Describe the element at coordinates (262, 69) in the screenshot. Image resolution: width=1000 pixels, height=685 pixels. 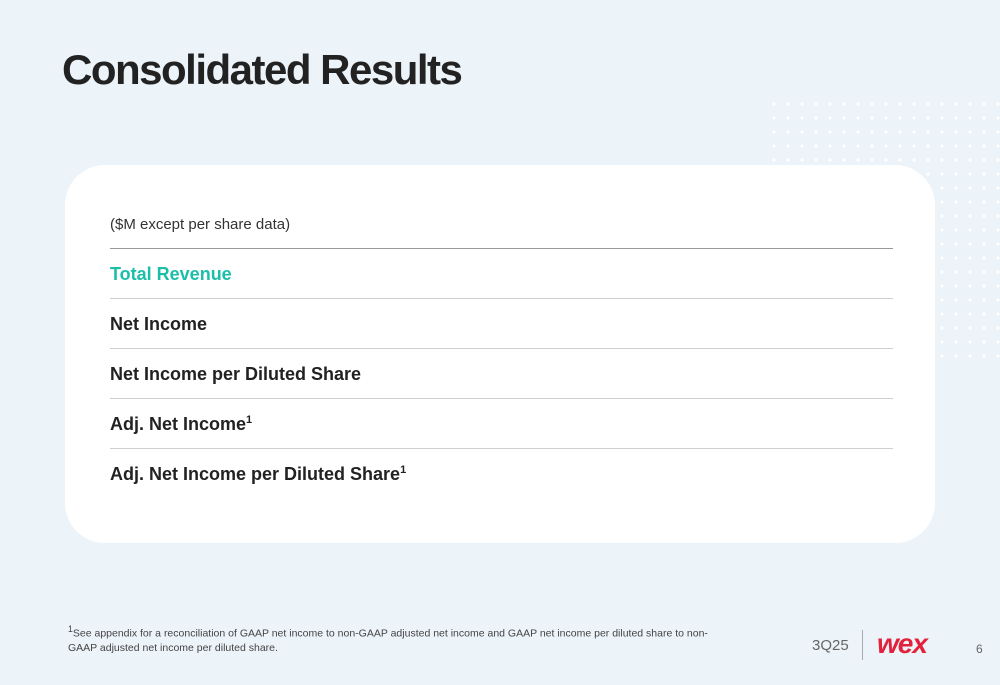
I see `title: Consolidated Results` at that location.